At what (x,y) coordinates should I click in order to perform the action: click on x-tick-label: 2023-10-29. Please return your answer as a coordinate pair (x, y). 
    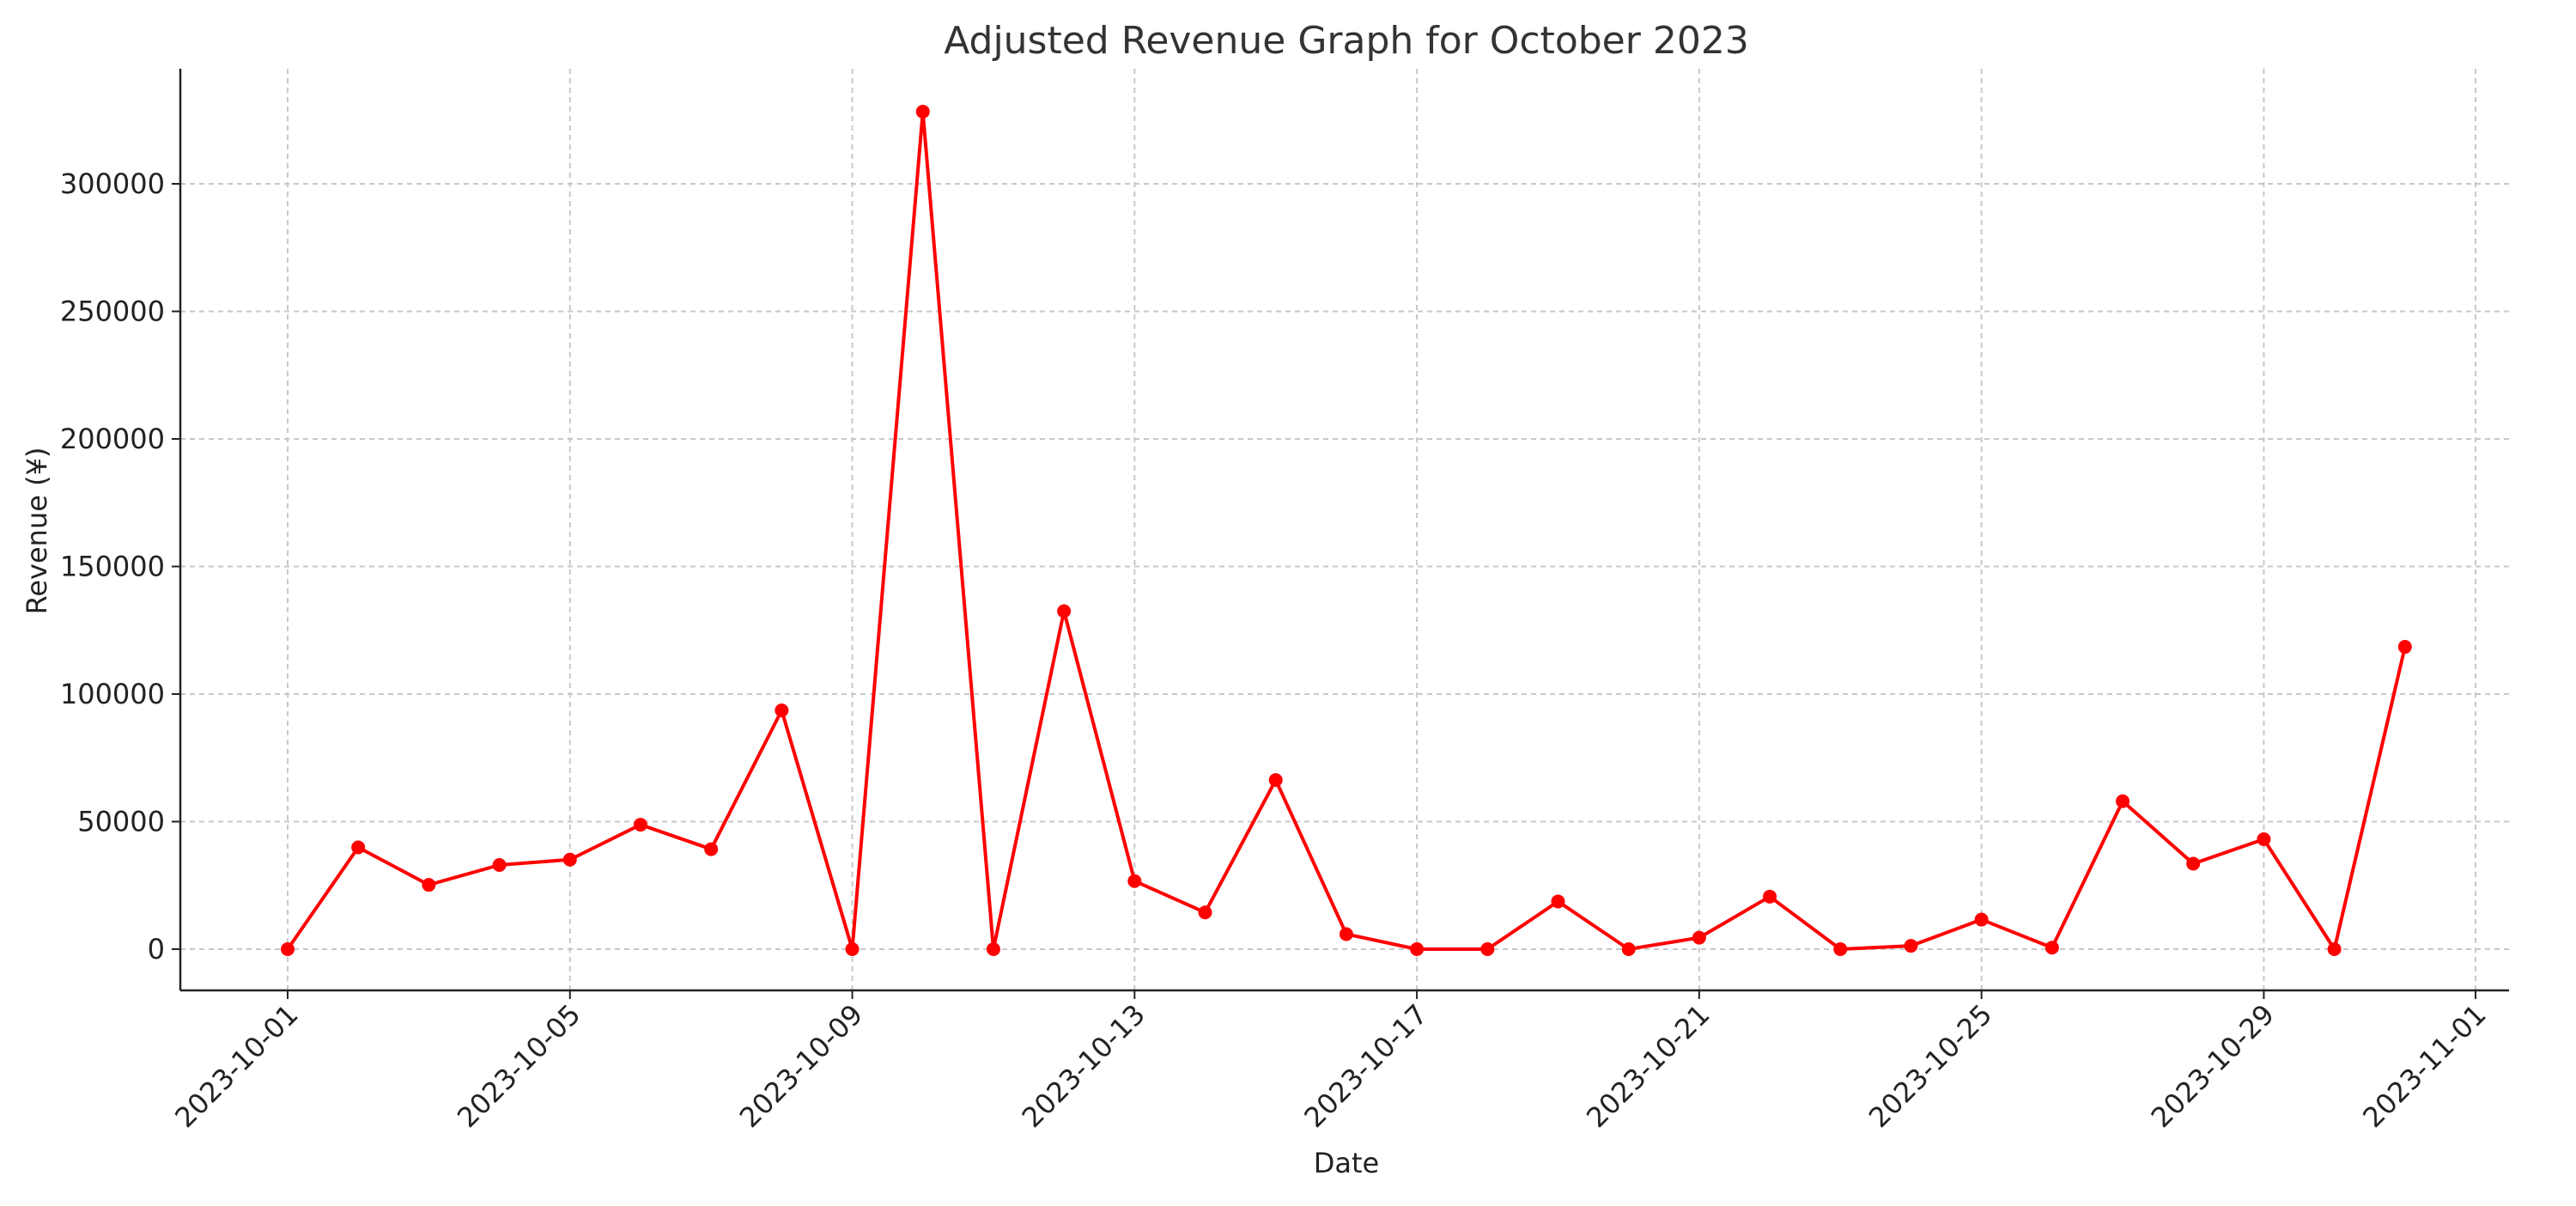
    Looking at the image, I should click on (2213, 1066).